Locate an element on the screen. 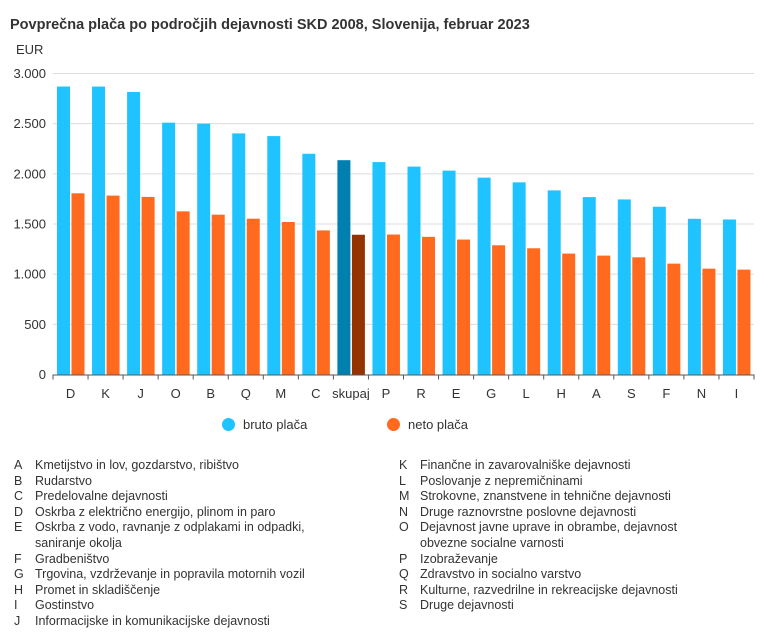 Image resolution: width=772 pixels, height=641 pixels. note-text: Druge dejavnosti is located at coordinates (467, 605).